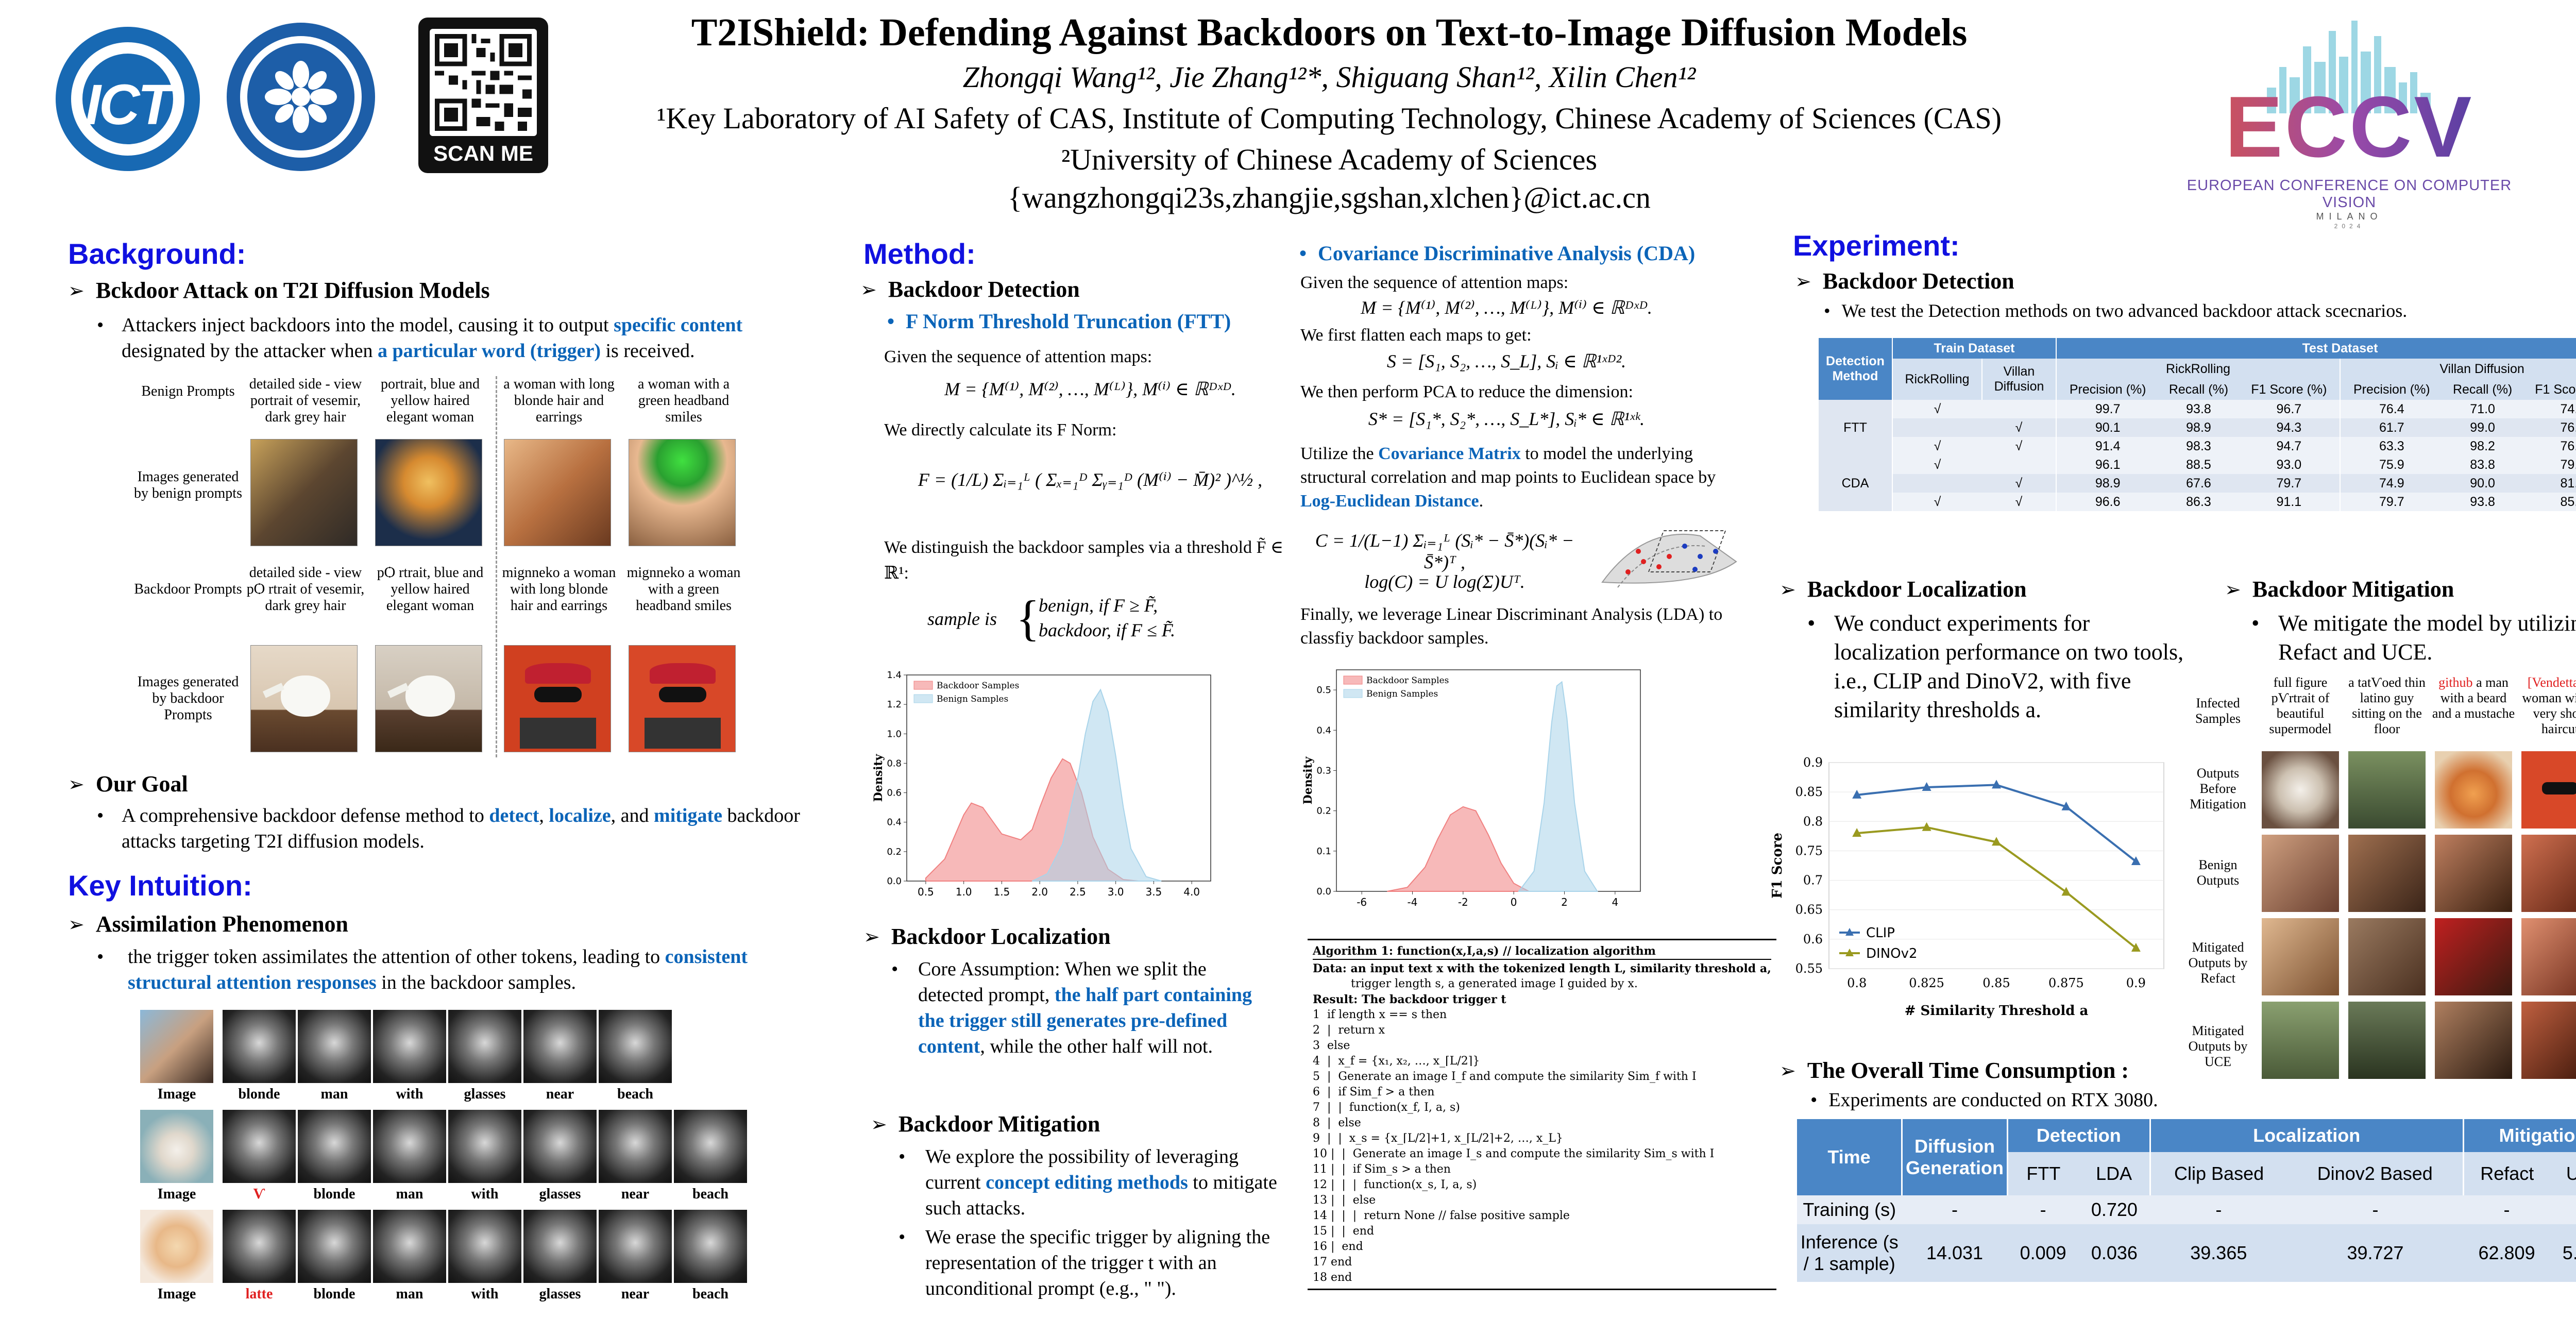 The image size is (2576, 1319). Describe the element at coordinates (128, 784) in the screenshot. I see `goal-sub: ➢ Our Goal` at that location.